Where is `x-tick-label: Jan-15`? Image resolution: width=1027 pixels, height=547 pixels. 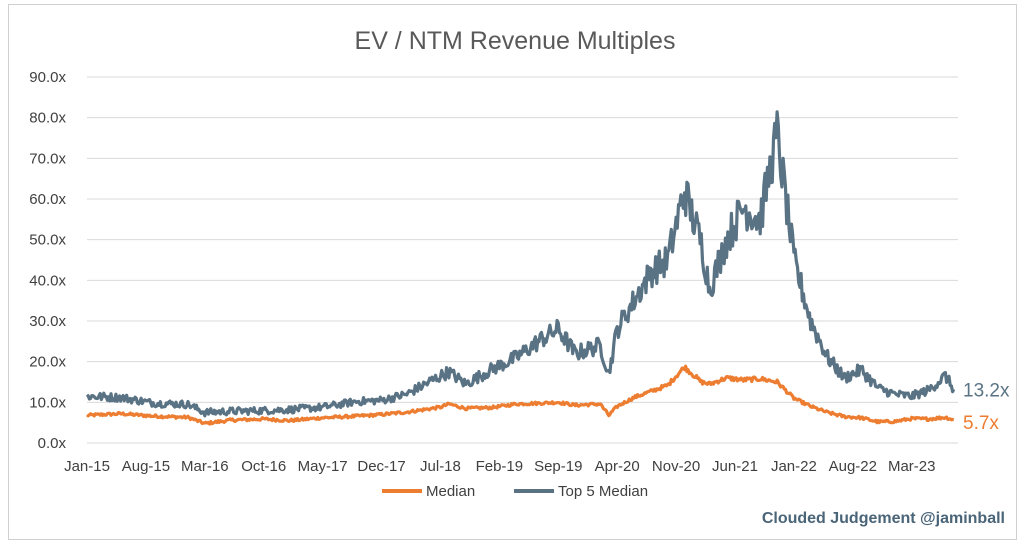
x-tick-label: Jan-15 is located at coordinates (87, 466).